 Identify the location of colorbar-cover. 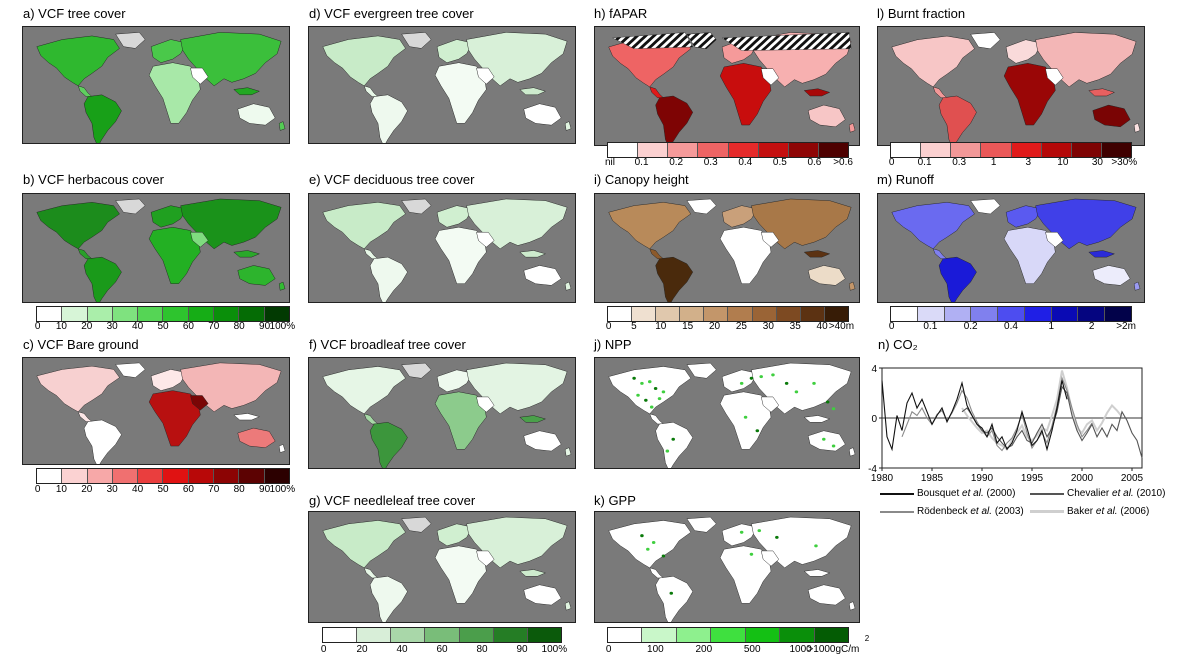
(163, 314).